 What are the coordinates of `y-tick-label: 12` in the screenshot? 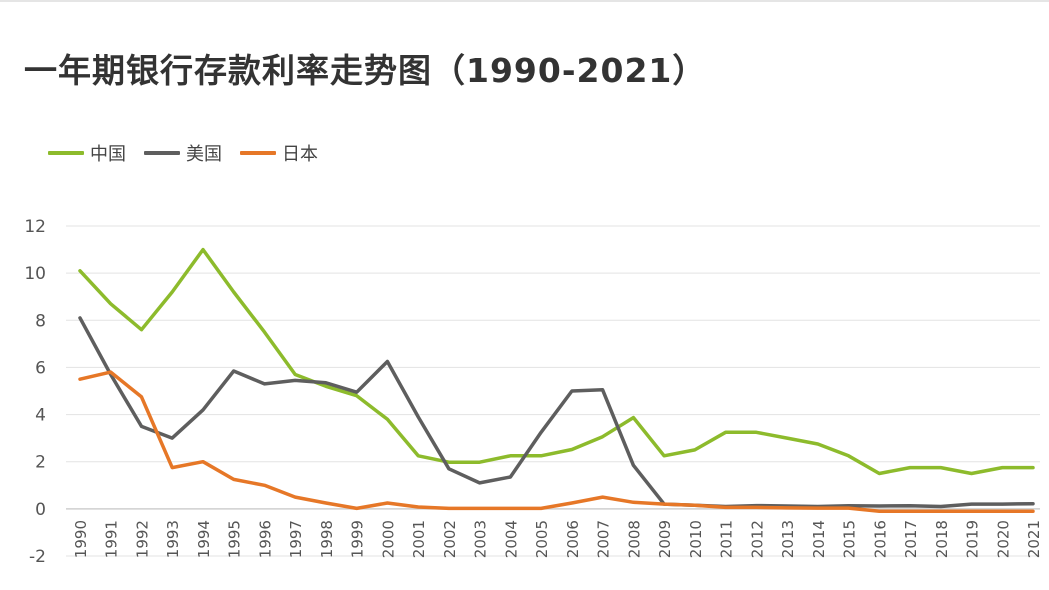 It's located at (35, 227).